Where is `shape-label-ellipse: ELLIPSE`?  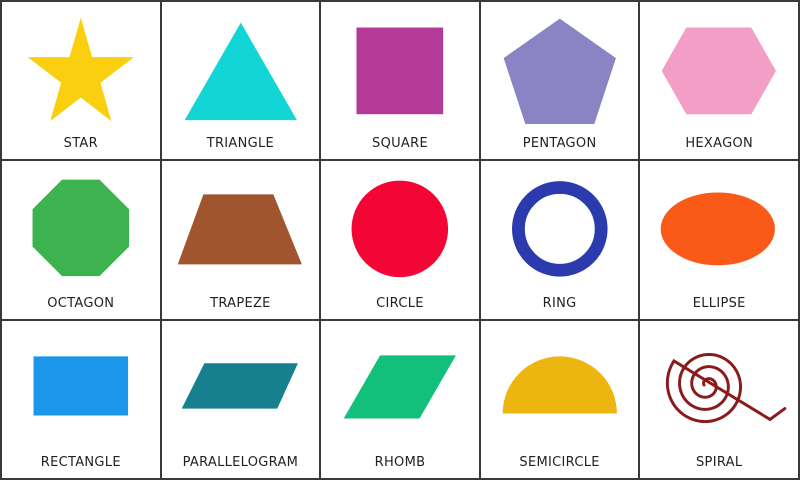 shape-label-ellipse: ELLIPSE is located at coordinates (719, 303).